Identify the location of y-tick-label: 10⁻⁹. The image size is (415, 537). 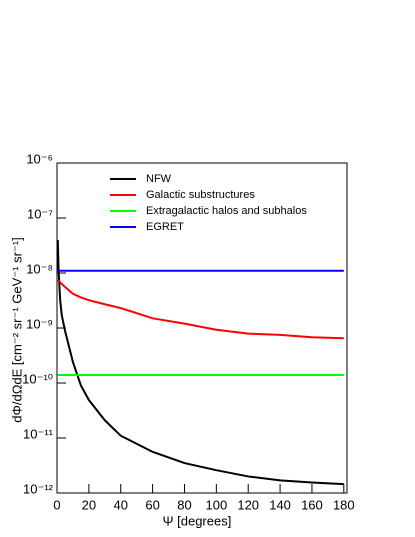
(39, 323).